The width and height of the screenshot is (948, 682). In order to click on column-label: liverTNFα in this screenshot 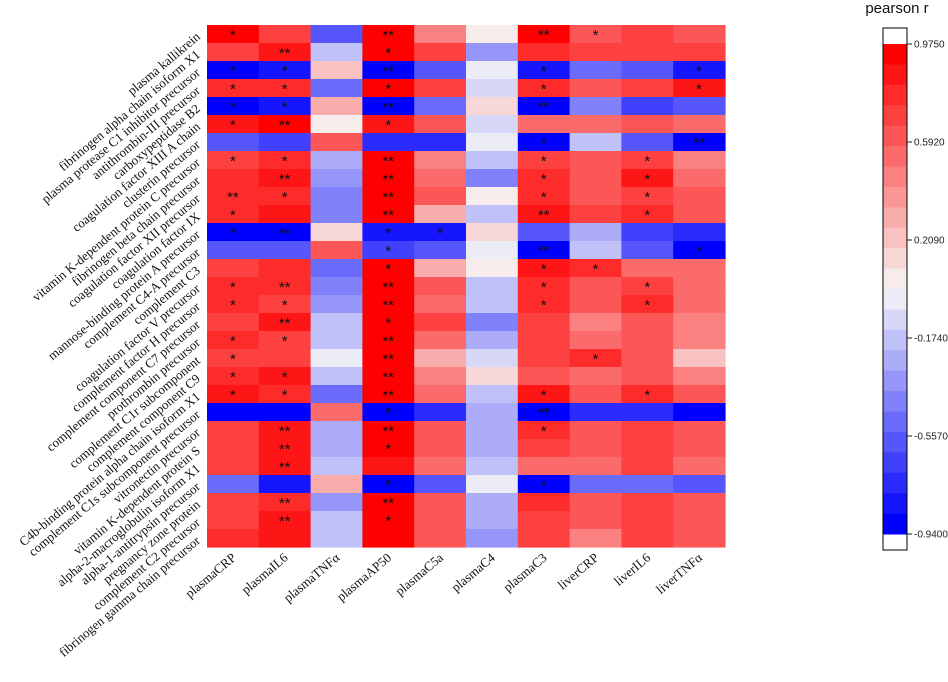, I will do `click(679, 573)`.